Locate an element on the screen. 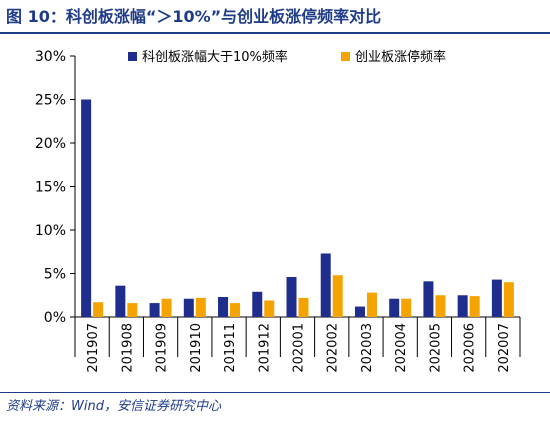 The width and height of the screenshot is (550, 422). x-tick-label: 202005 is located at coordinates (435, 348).